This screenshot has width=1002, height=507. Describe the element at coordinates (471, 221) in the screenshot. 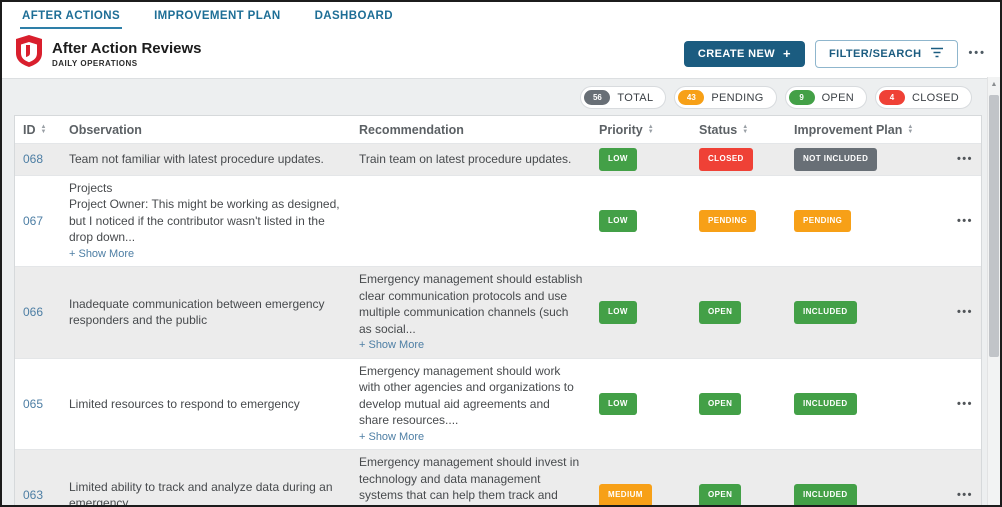

I see `recommendation-cell` at that location.